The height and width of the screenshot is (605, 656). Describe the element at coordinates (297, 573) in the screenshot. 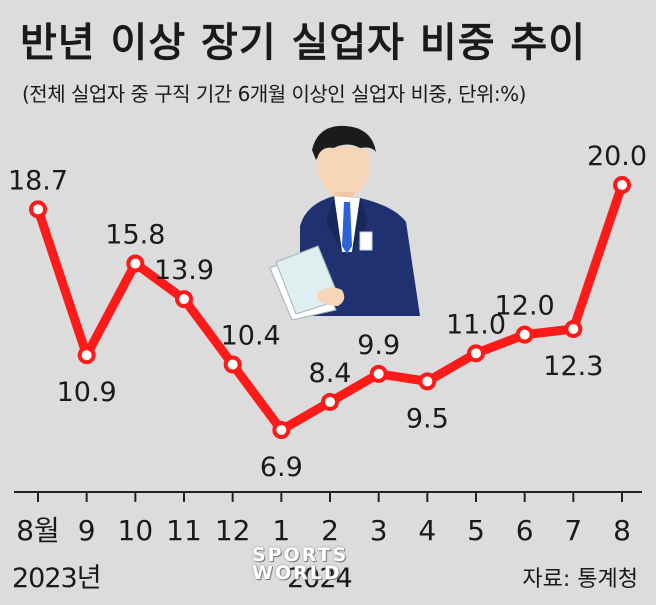

I see `watermark-line-2: WORLD` at that location.